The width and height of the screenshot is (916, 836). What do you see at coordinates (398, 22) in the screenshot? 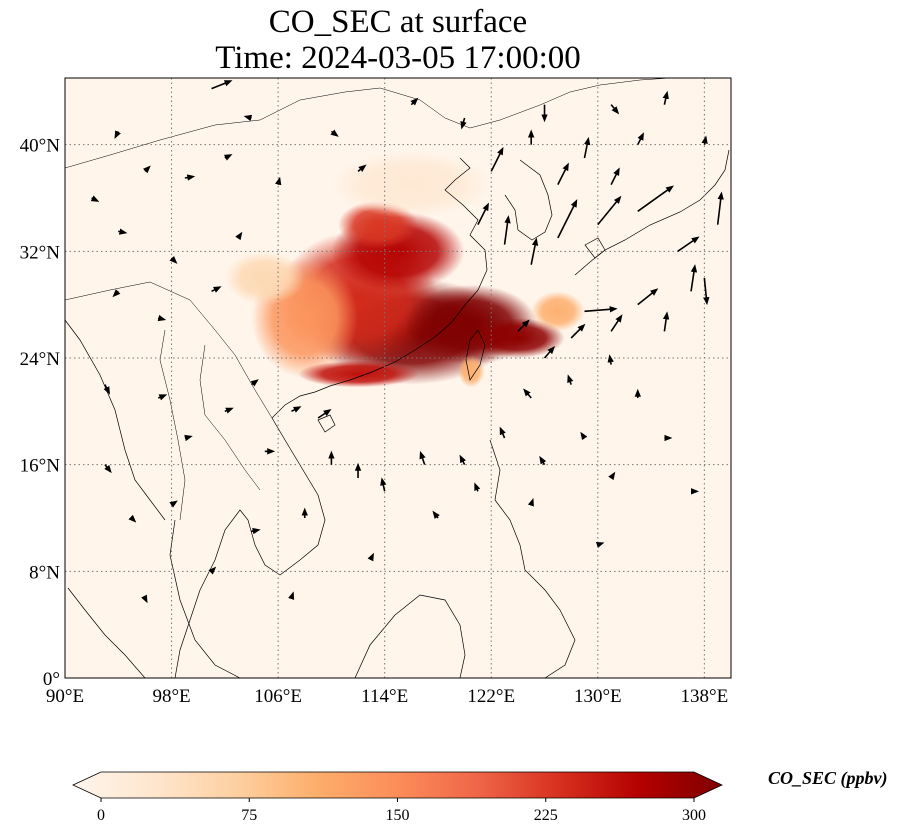
I see `plot-title: CO_SEC at surface` at bounding box center [398, 22].